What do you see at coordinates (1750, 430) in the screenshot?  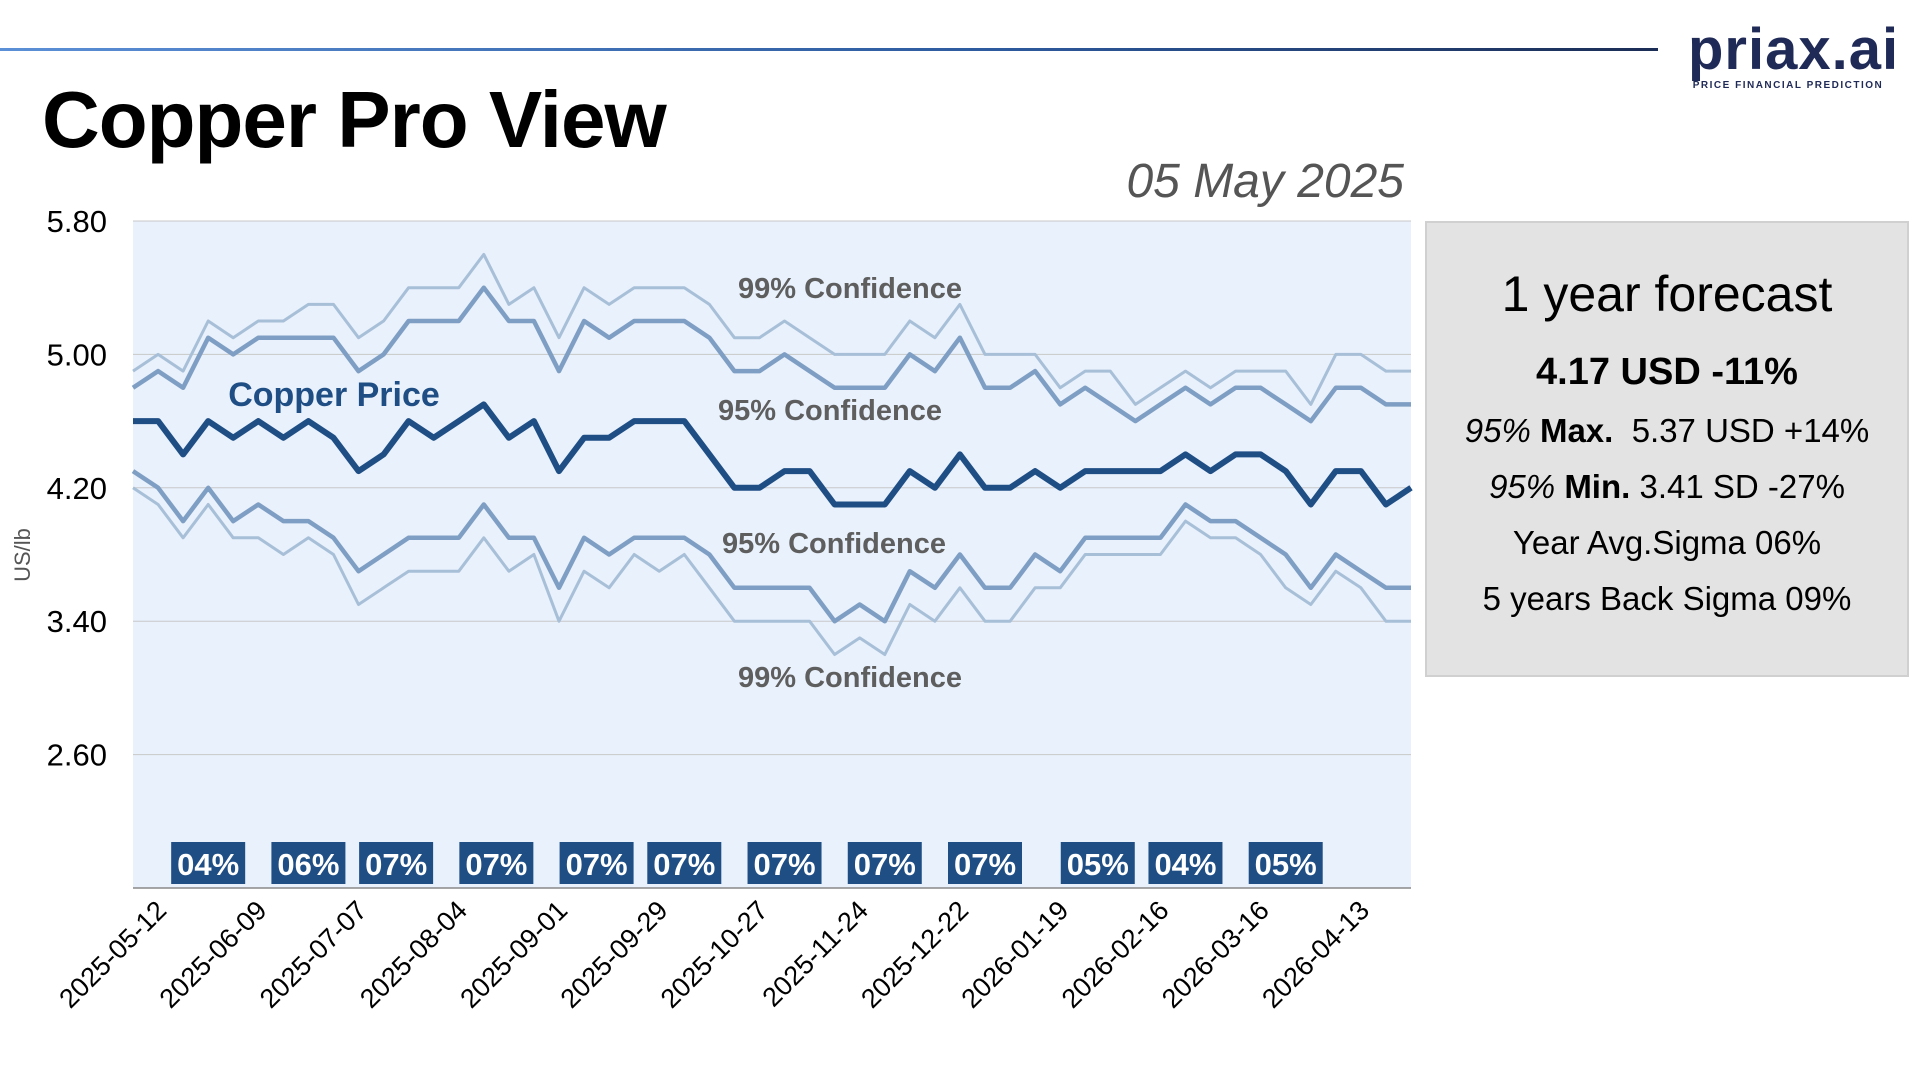 I see `forecast-max-value: 5.37 USD +14%` at bounding box center [1750, 430].